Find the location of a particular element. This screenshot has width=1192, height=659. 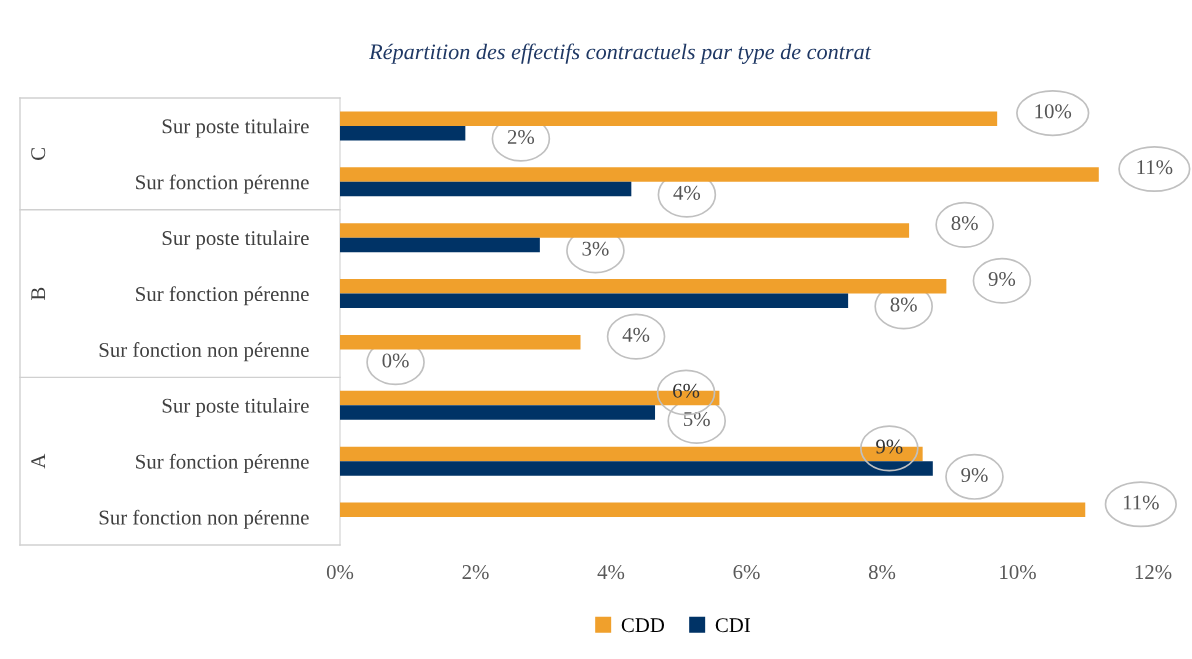

text: A is located at coordinates (38, 461).